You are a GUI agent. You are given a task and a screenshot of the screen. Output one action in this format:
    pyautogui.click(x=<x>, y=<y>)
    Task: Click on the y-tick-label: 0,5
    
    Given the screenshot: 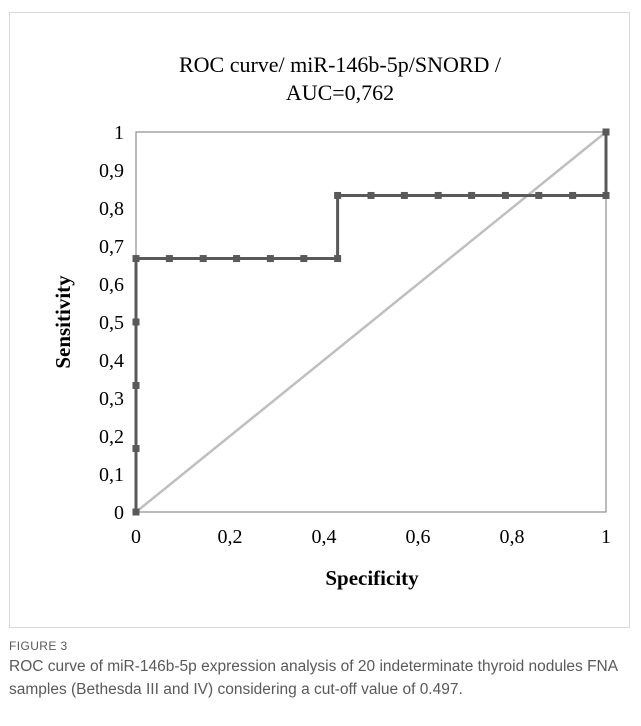 What is the action you would take?
    pyautogui.click(x=111, y=323)
    